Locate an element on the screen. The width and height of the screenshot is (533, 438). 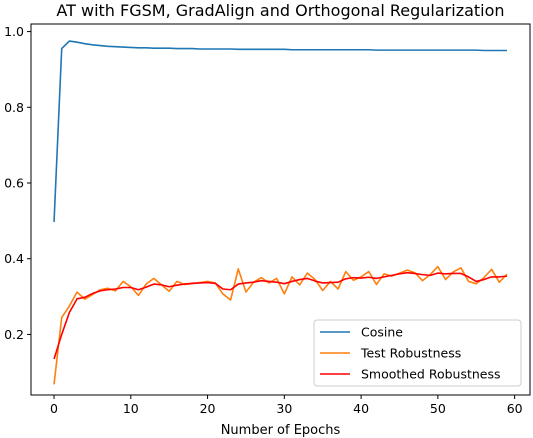
x-tick-label: 50 is located at coordinates (438, 408).